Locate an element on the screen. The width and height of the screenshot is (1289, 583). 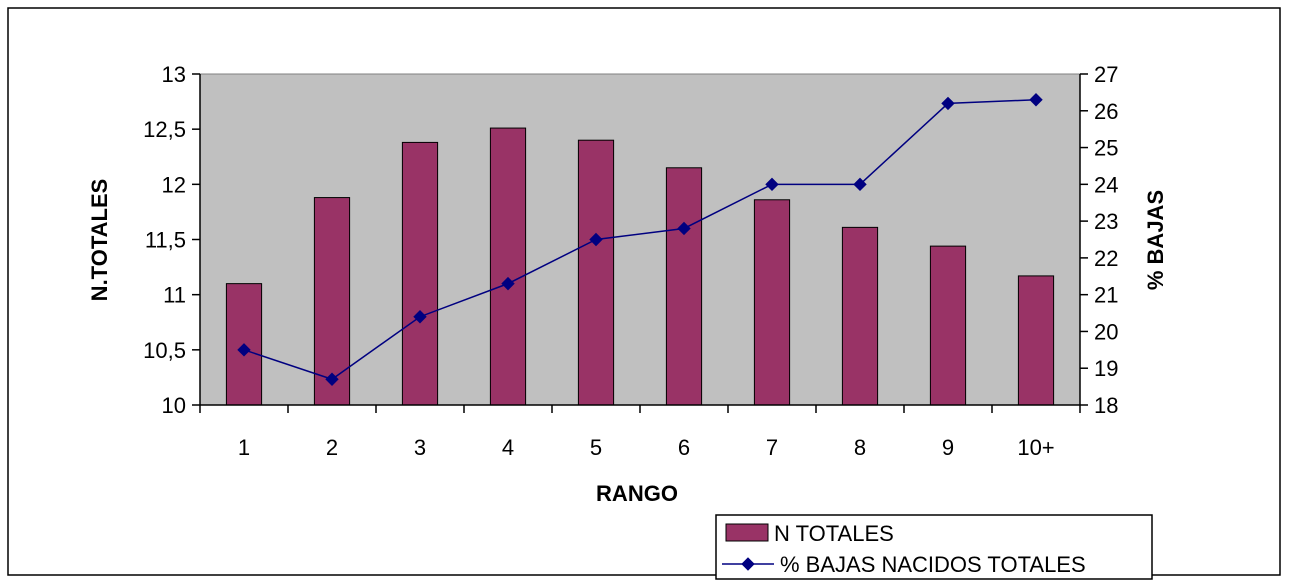
x-axis-tick-label: 6 is located at coordinates (684, 447).